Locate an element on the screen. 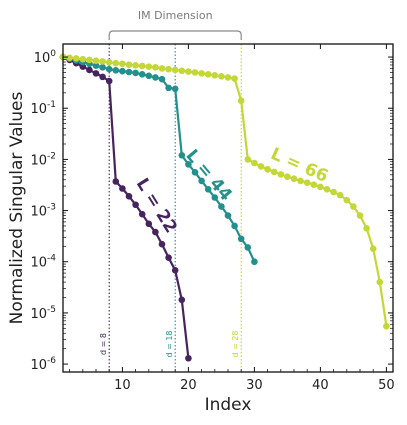 The image size is (407, 425). x-tick-label: 50 is located at coordinates (386, 385).